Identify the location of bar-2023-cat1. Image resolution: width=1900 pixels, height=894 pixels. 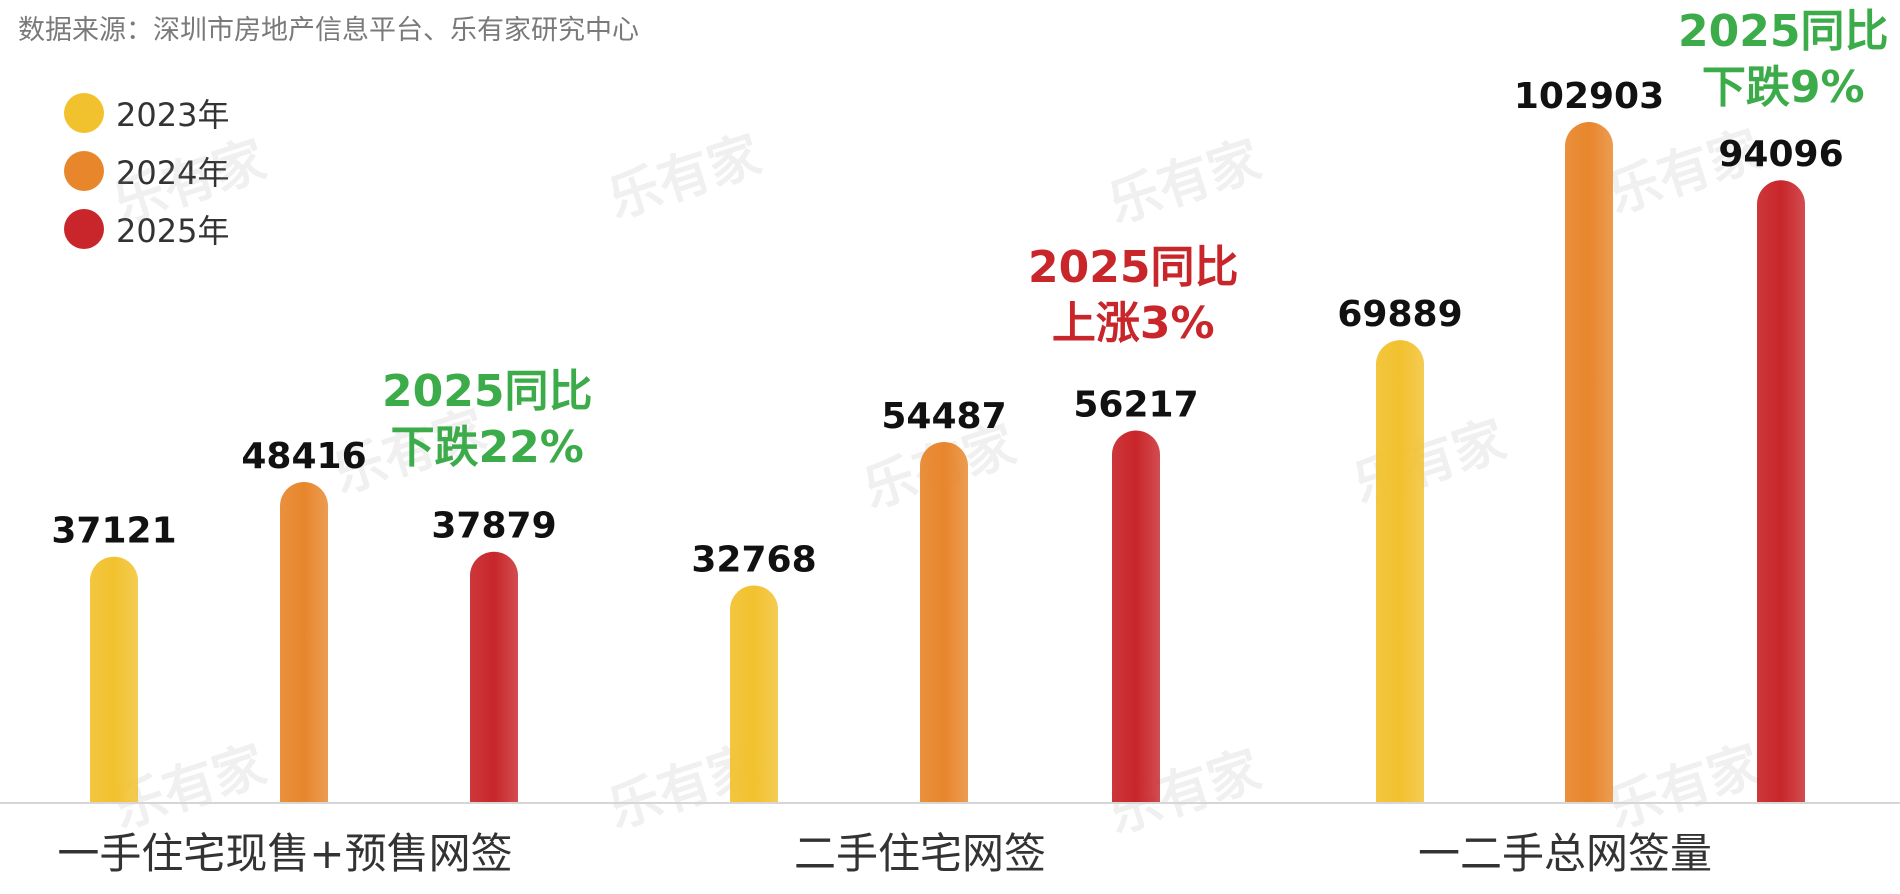
(754, 693).